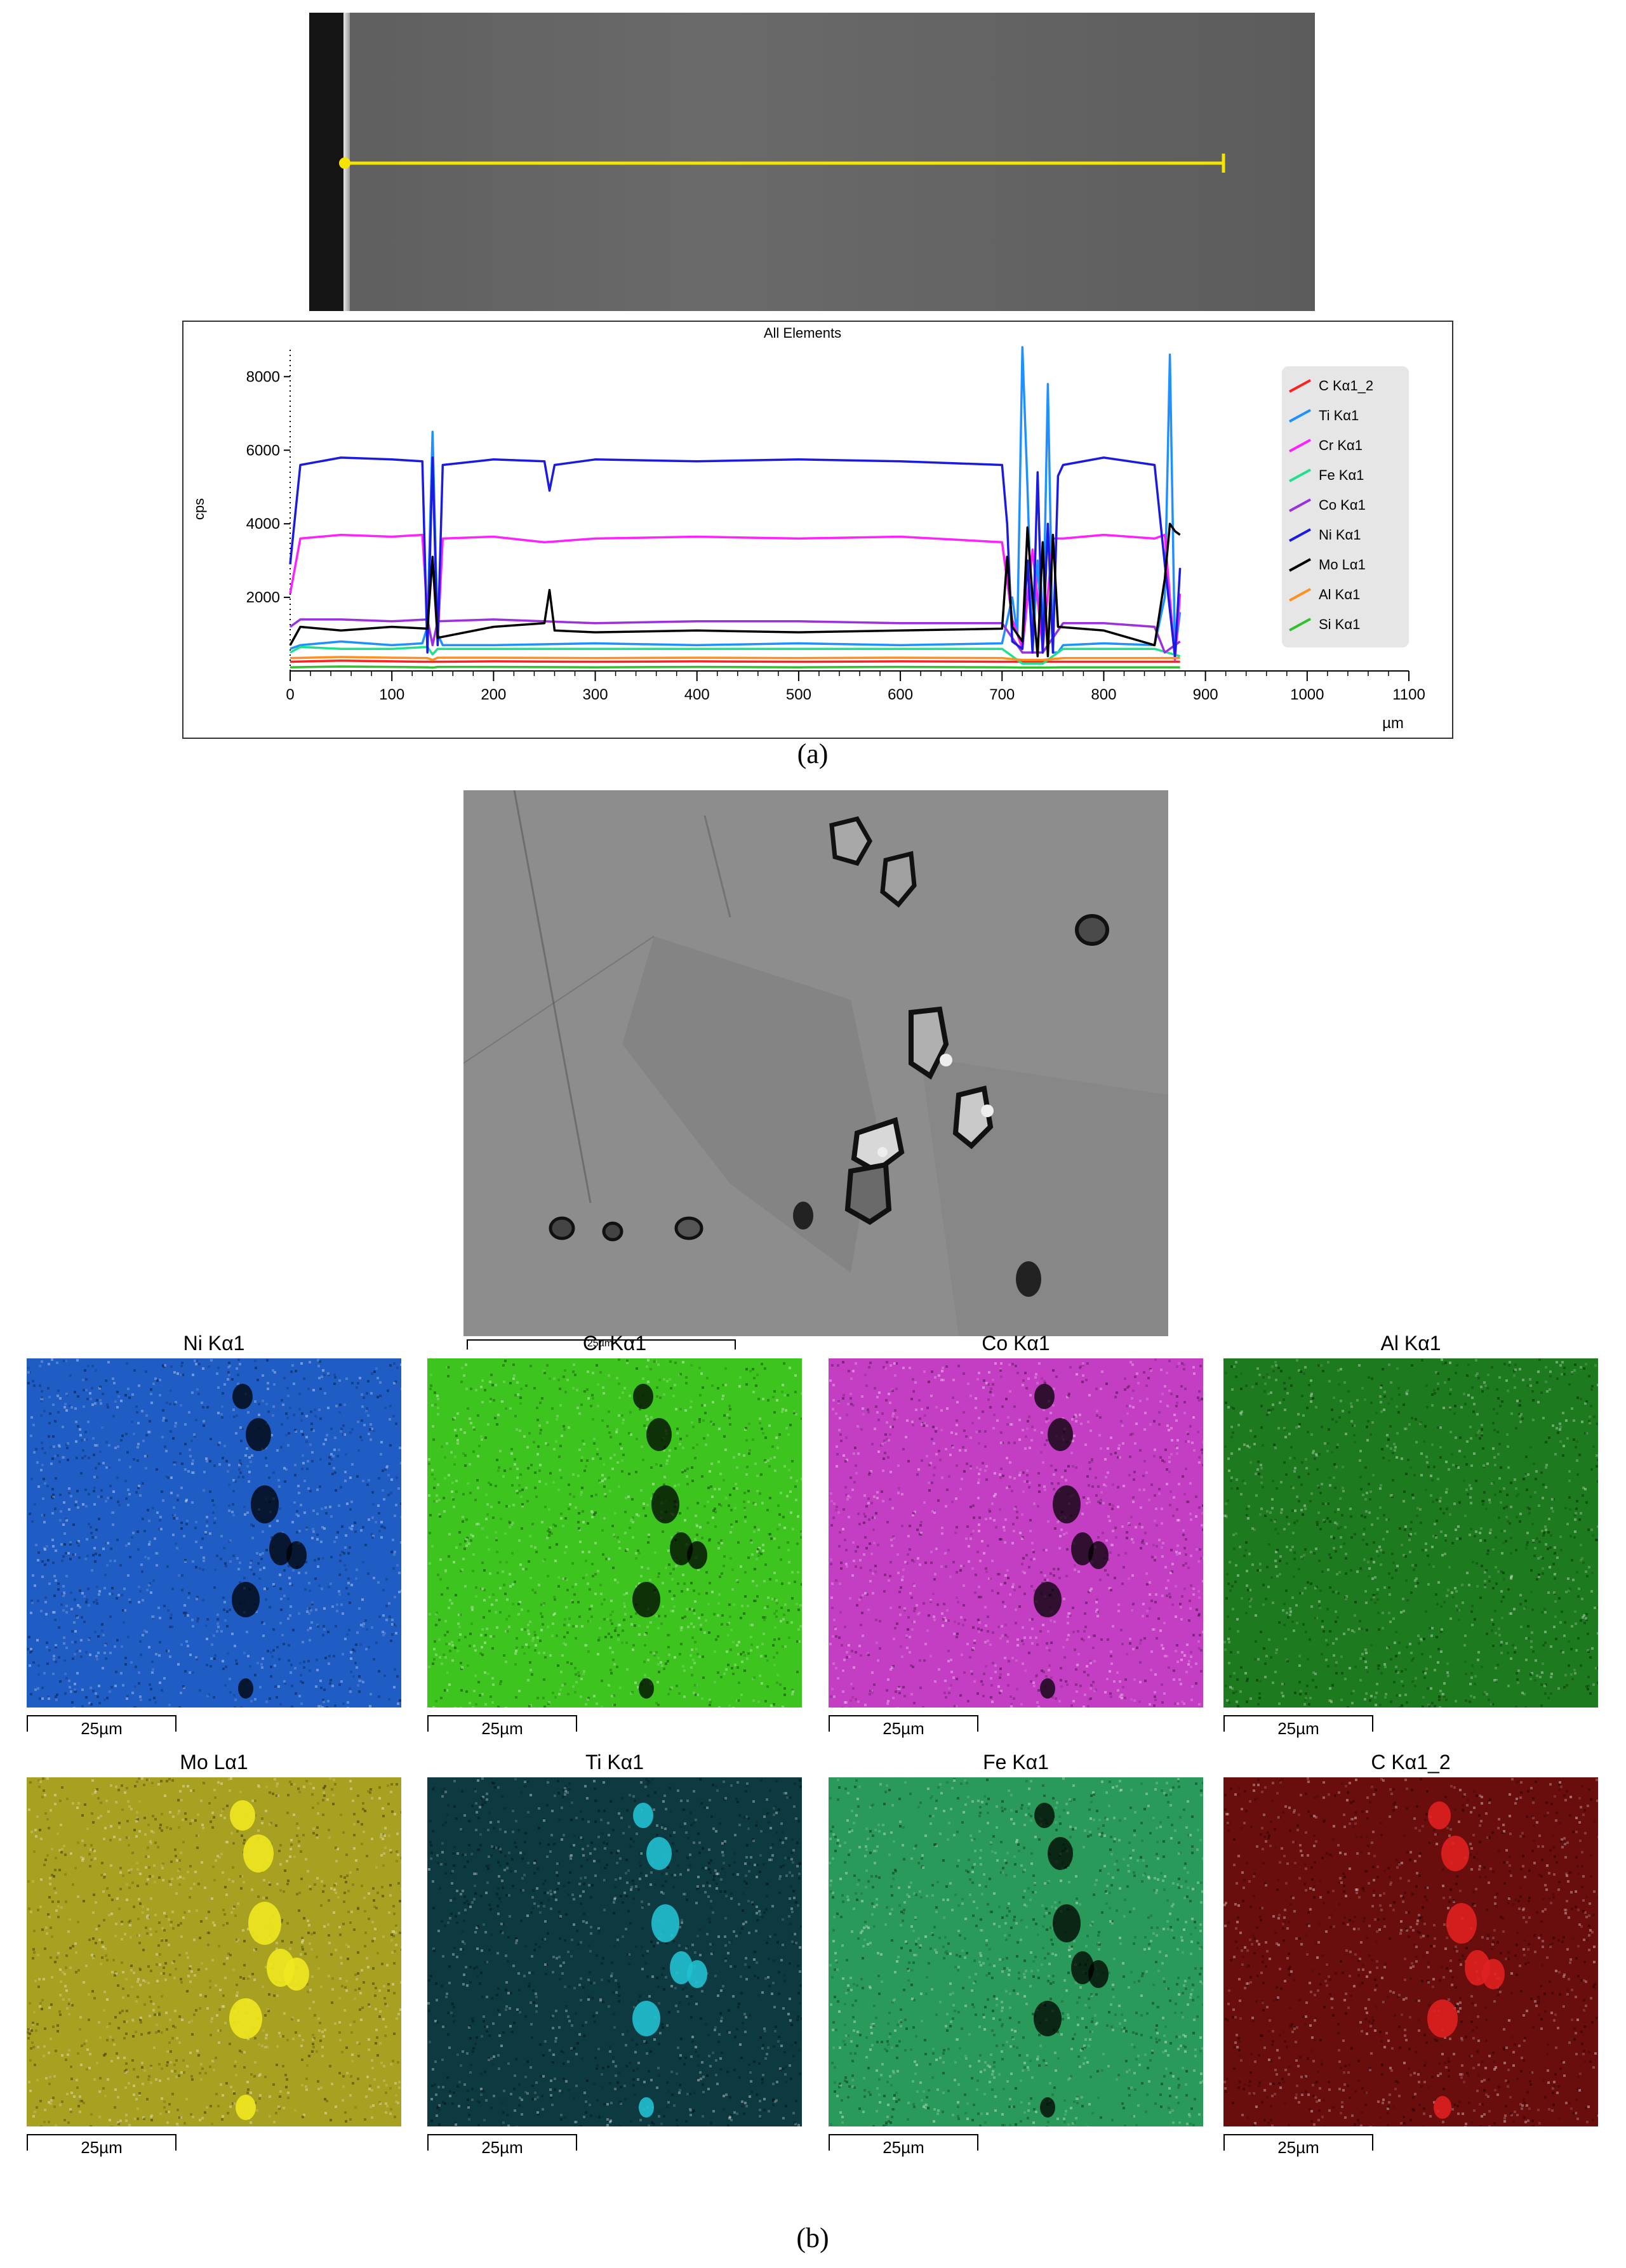 The width and height of the screenshot is (1626, 2268). Describe the element at coordinates (1307, 694) in the screenshot. I see `x-tick-label: 1000` at that location.